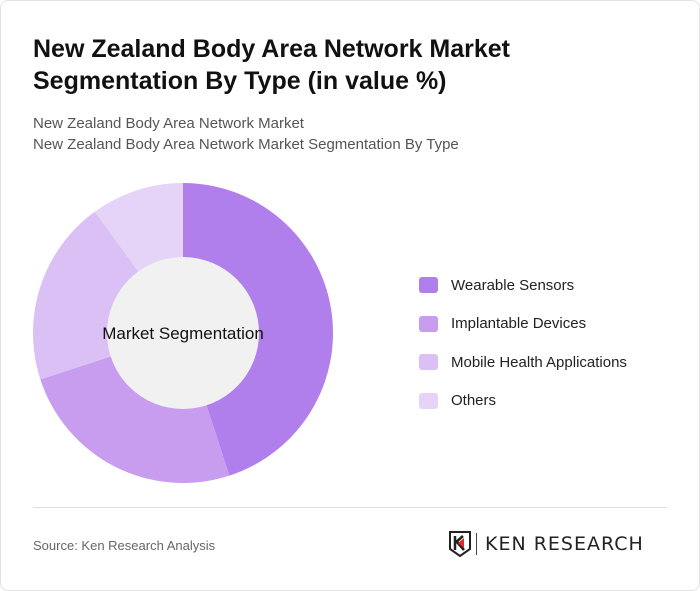  I want to click on donut-center, so click(183, 333).